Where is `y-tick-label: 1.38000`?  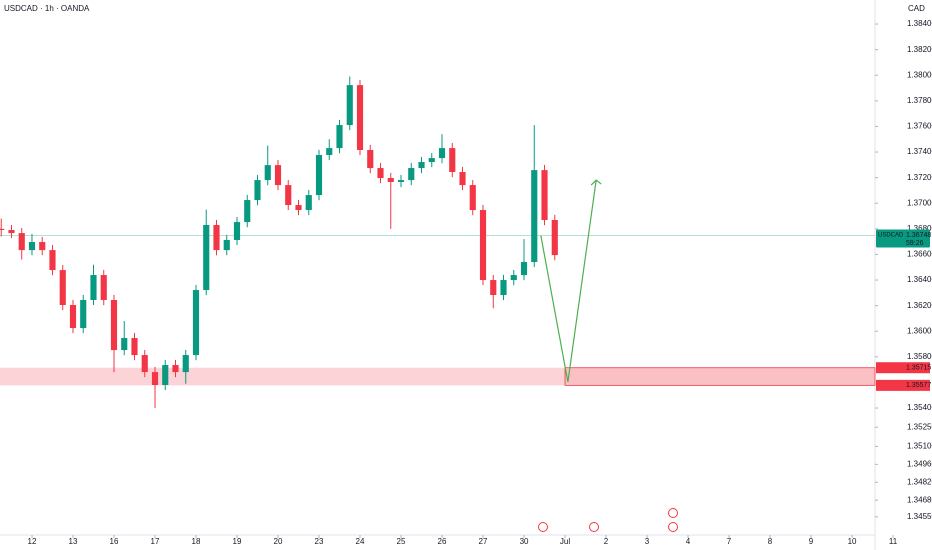
y-tick-label: 1.38000 is located at coordinates (919, 74).